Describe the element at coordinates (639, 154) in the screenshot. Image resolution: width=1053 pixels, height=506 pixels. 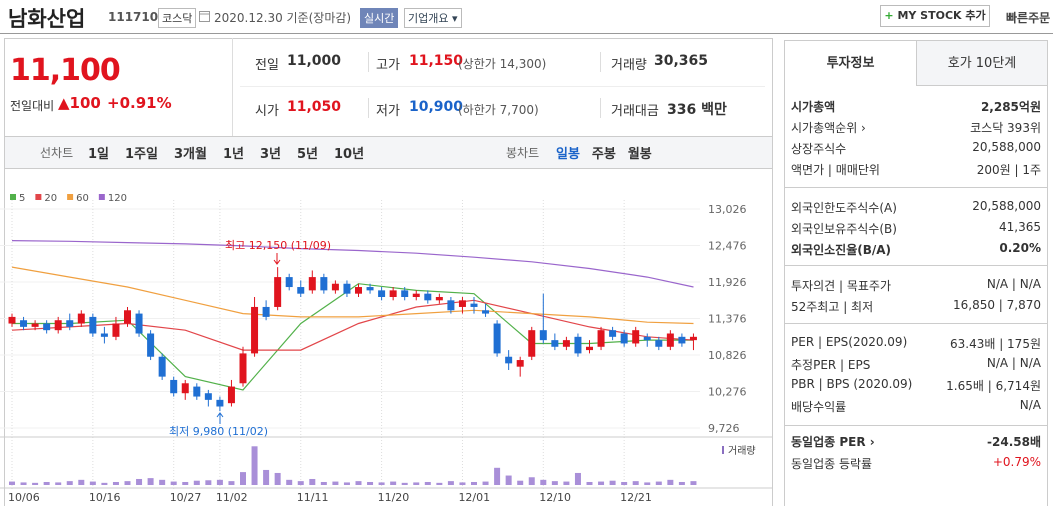
I see `candle-tab: 월봉` at that location.